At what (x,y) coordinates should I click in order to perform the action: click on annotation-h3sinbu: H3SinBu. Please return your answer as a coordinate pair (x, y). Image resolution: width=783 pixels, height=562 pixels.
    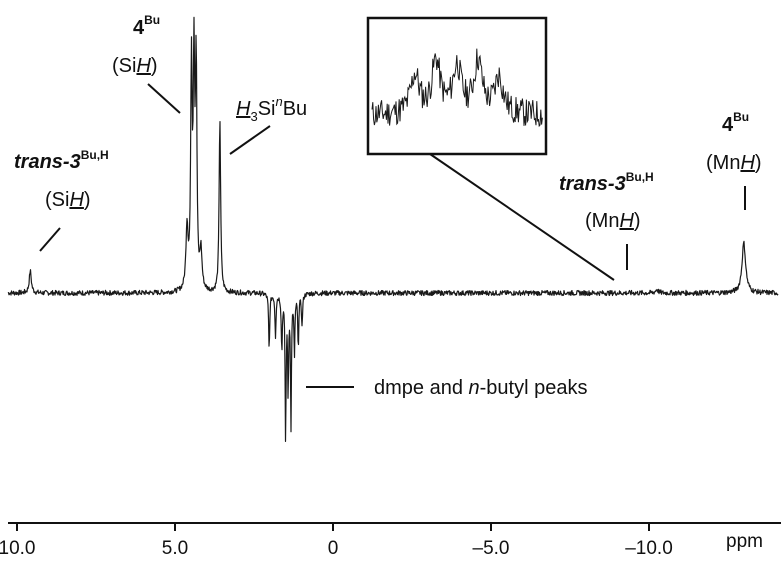
    Looking at the image, I should click on (268, 124).